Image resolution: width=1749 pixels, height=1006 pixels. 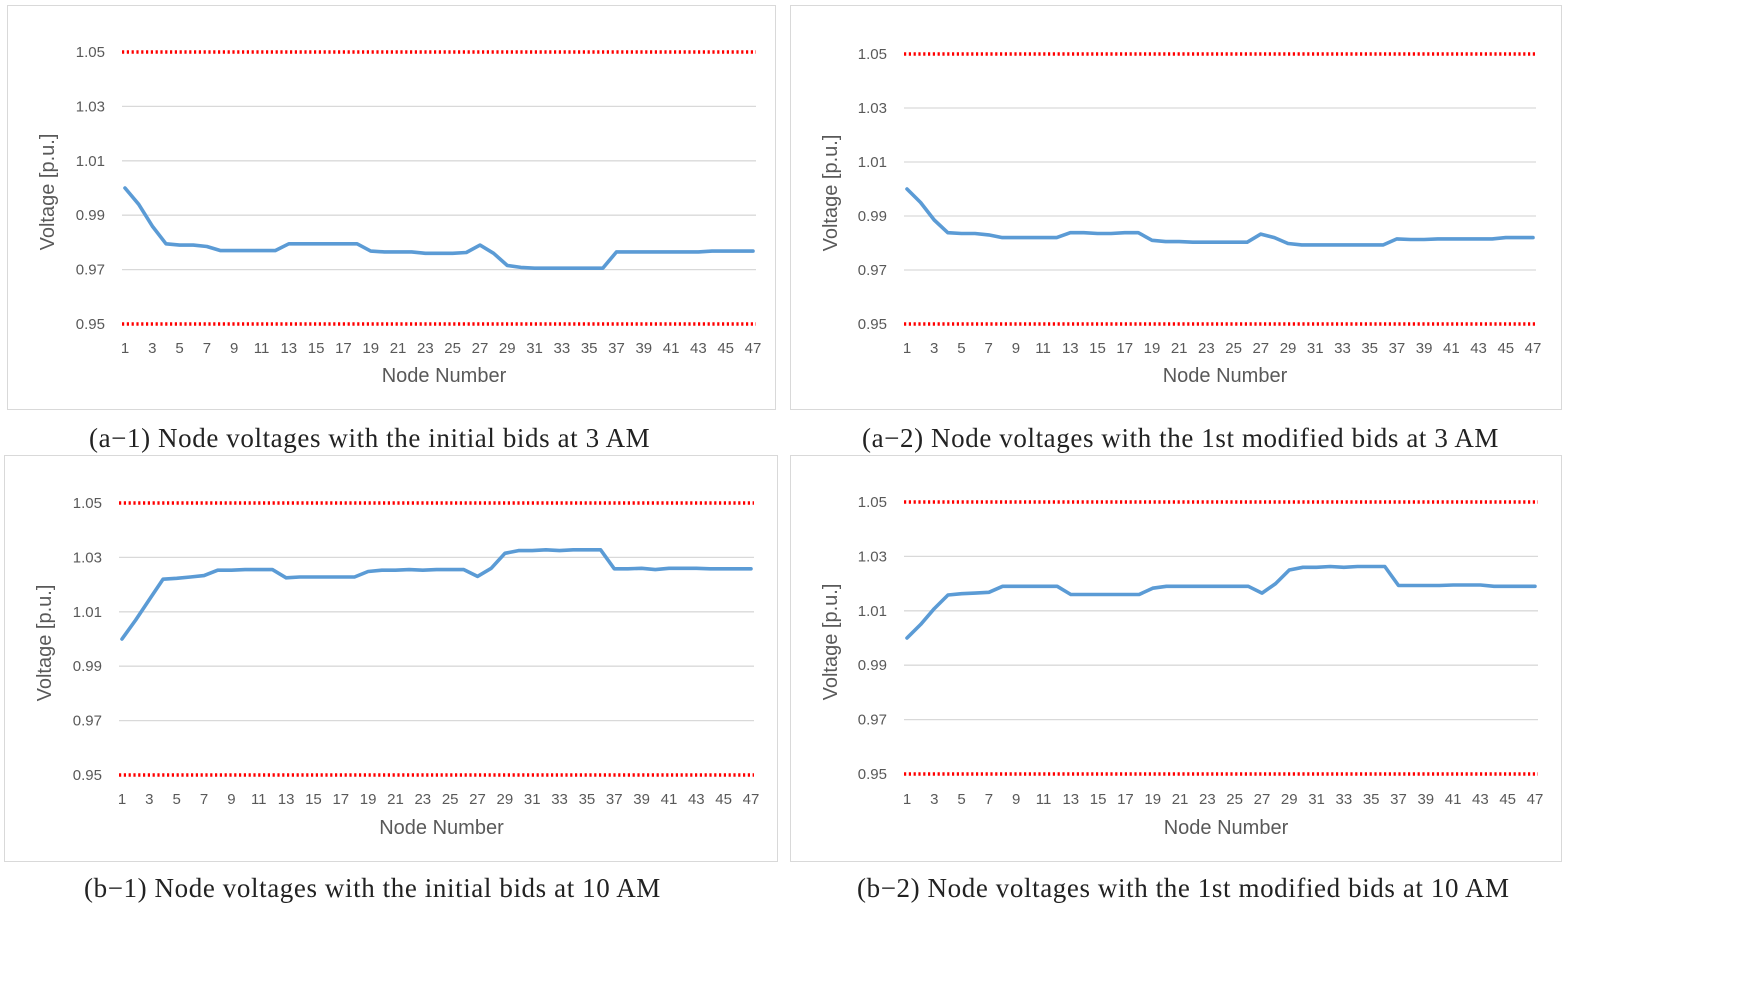 What do you see at coordinates (1451, 348) in the screenshot?
I see `x-tick-label: 41` at bounding box center [1451, 348].